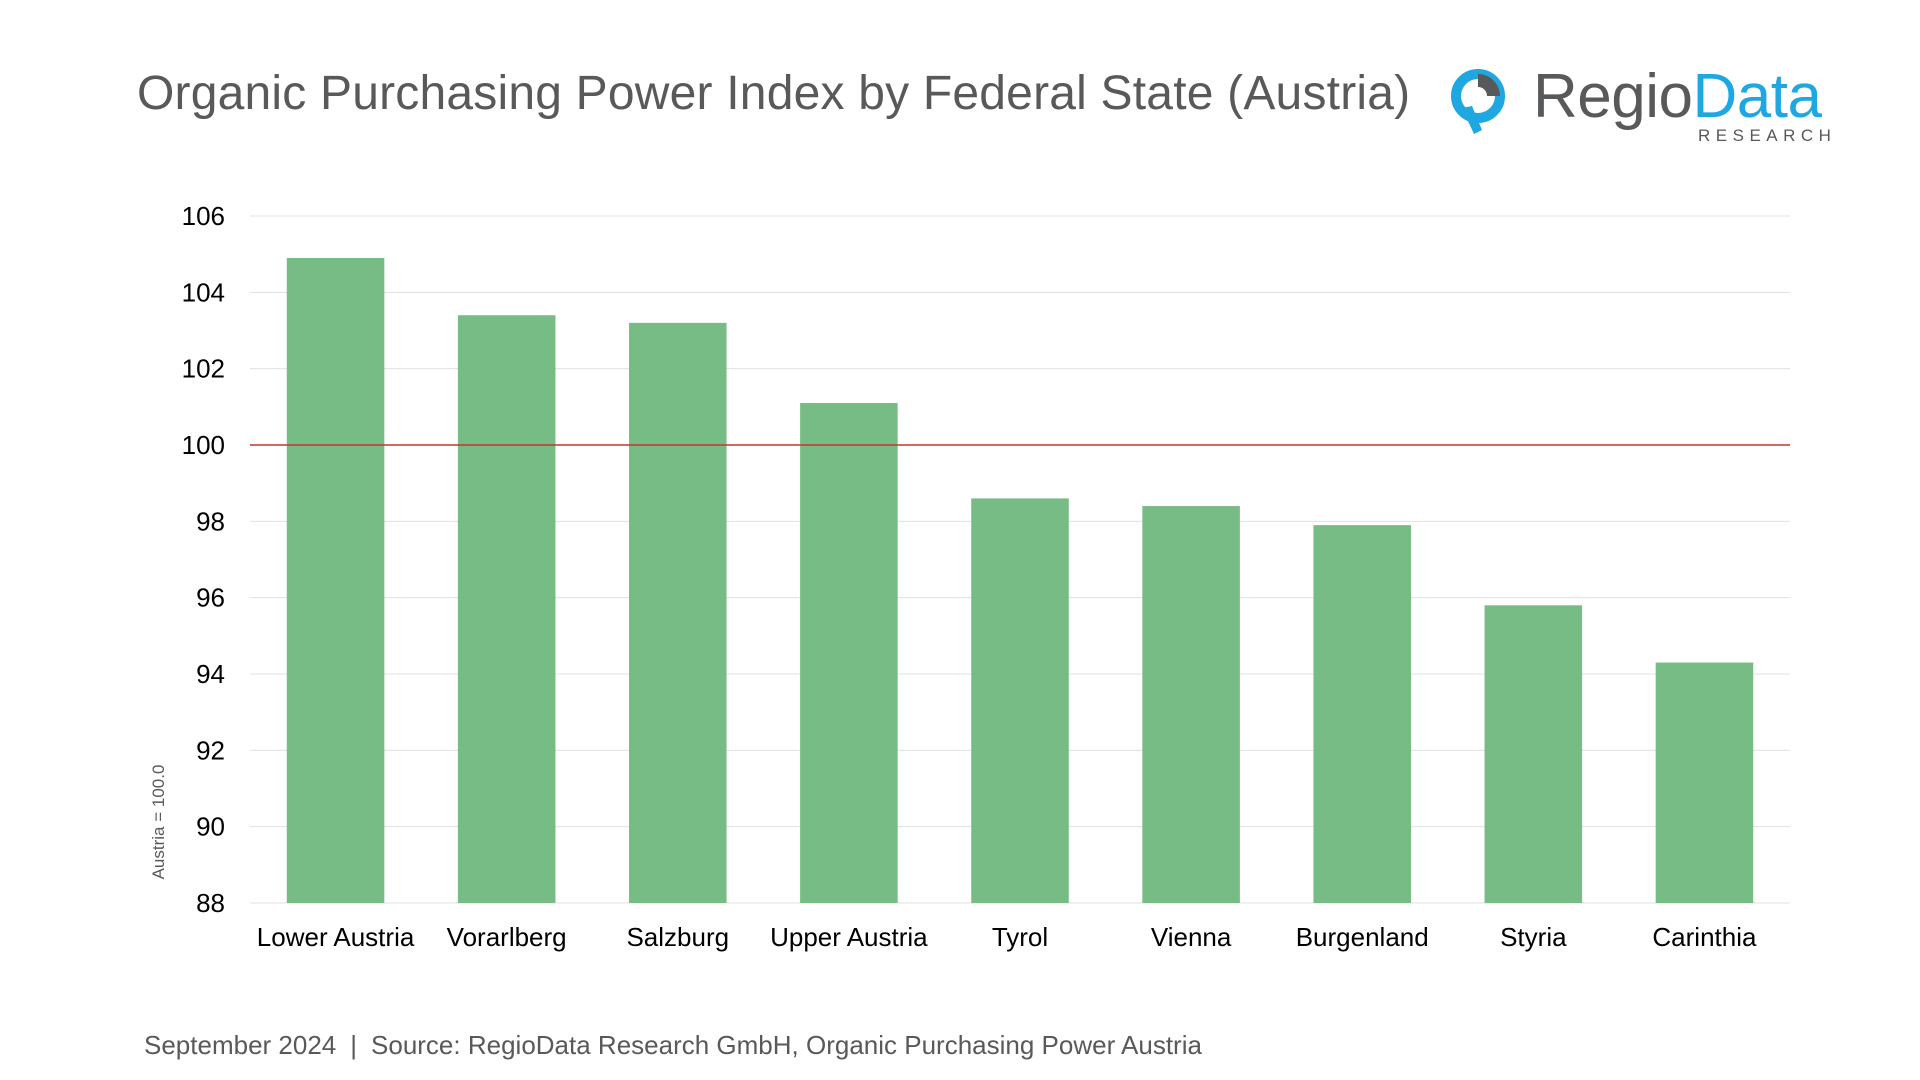 Image resolution: width=1920 pixels, height=1080 pixels. I want to click on y-tick-label: 104, so click(203, 292).